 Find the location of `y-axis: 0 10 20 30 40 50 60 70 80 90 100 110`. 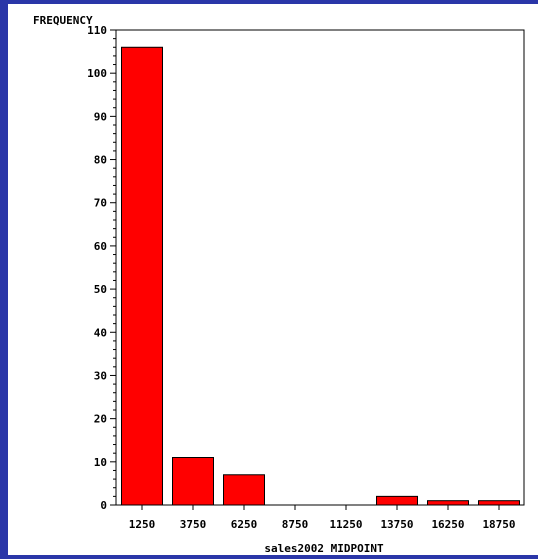

y-axis: 0 10 20 30 40 50 60 70 80 90 100 110 is located at coordinates (101, 268).